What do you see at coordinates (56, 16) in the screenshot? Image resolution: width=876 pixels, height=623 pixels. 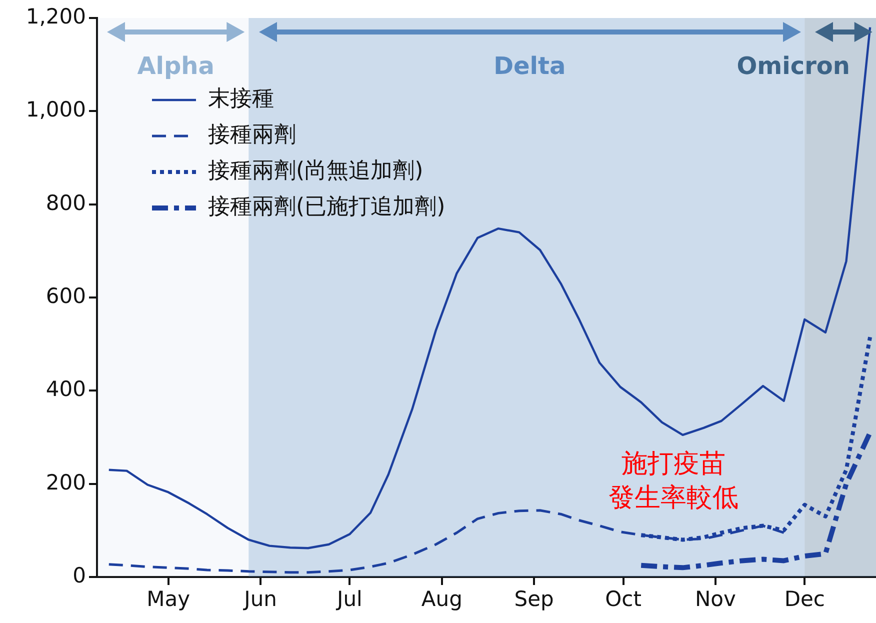 I see `y-tick-label: 1,200` at bounding box center [56, 16].